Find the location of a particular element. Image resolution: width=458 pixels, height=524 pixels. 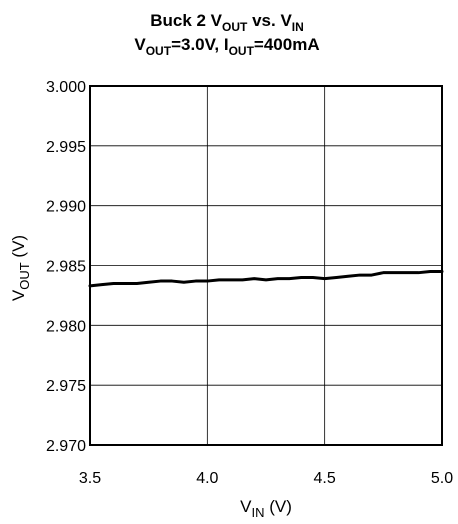

y-tick-labels: 2.970 2.975 2.980 2.985 2.990 2.995 3.000 is located at coordinates (66, 267).